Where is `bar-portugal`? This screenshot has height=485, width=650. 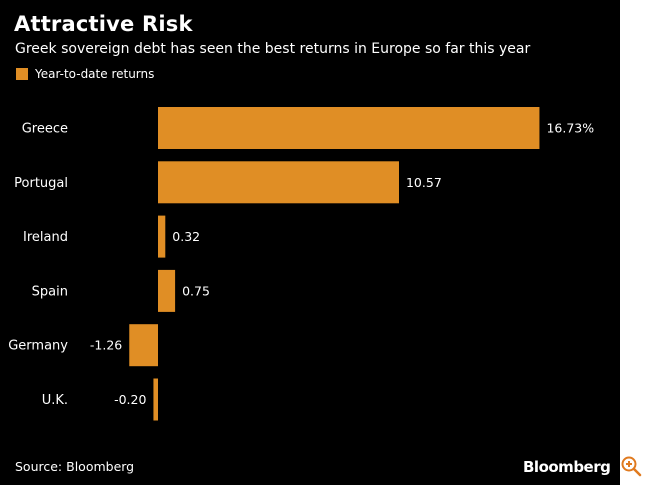
bar-portugal is located at coordinates (278, 182).